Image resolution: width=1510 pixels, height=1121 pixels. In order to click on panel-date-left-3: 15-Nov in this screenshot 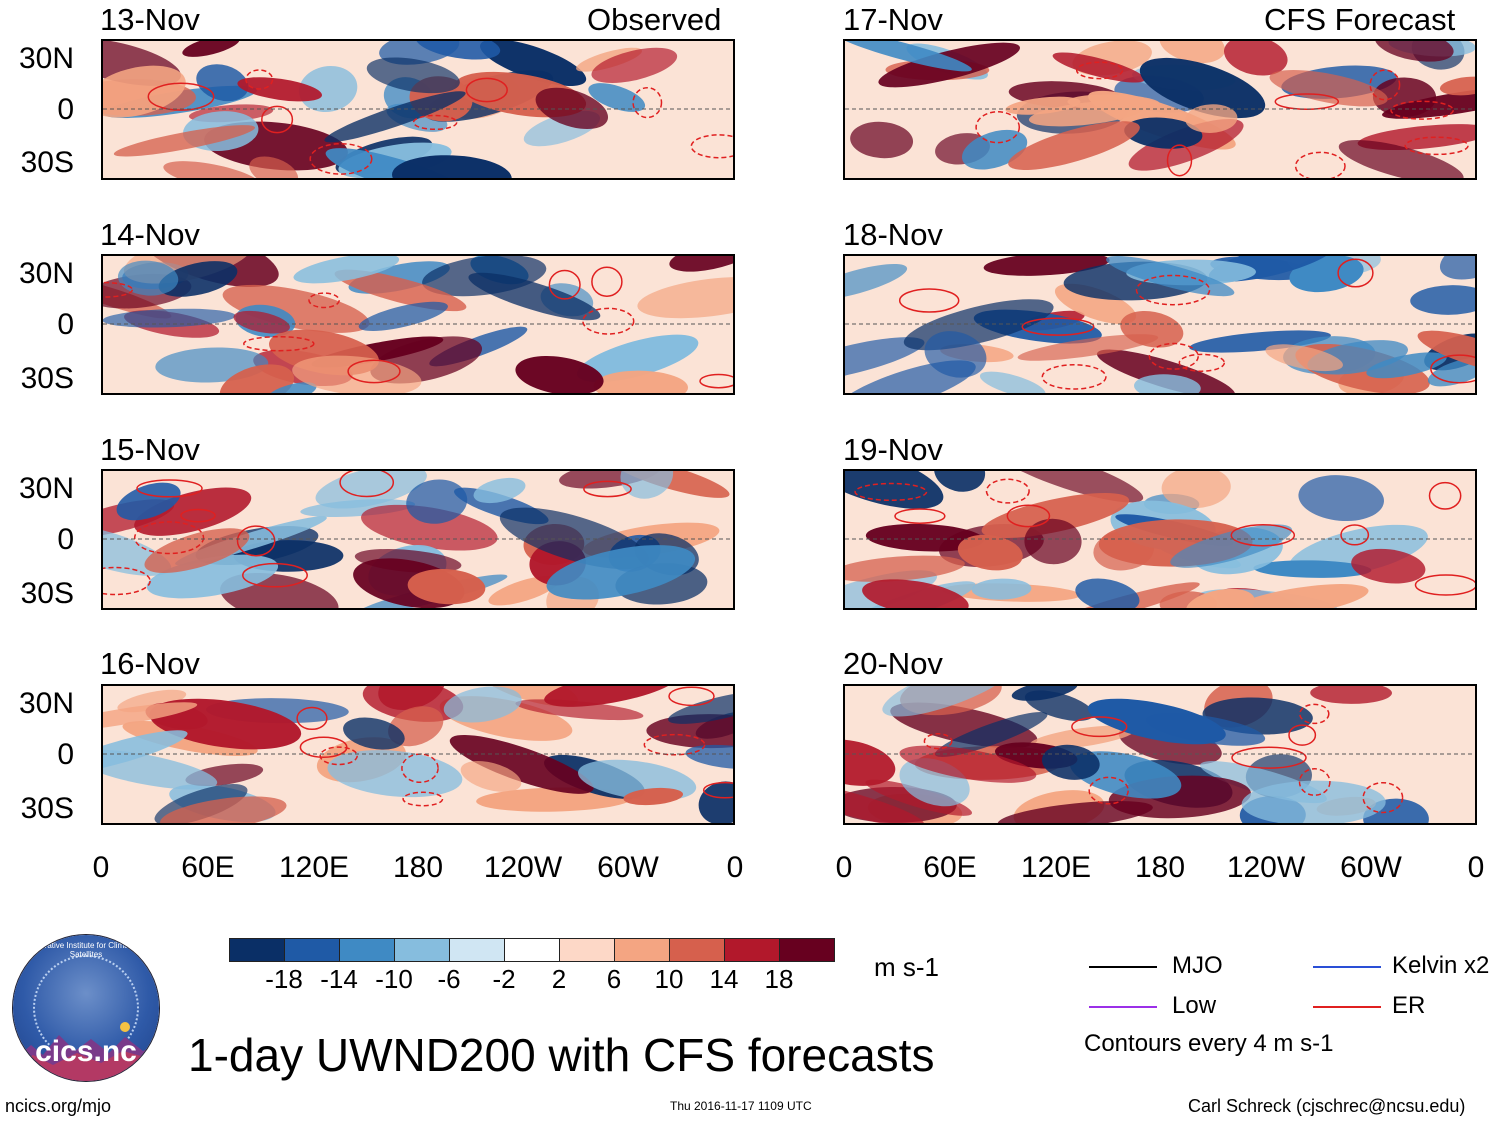, I will do `click(150, 449)`.